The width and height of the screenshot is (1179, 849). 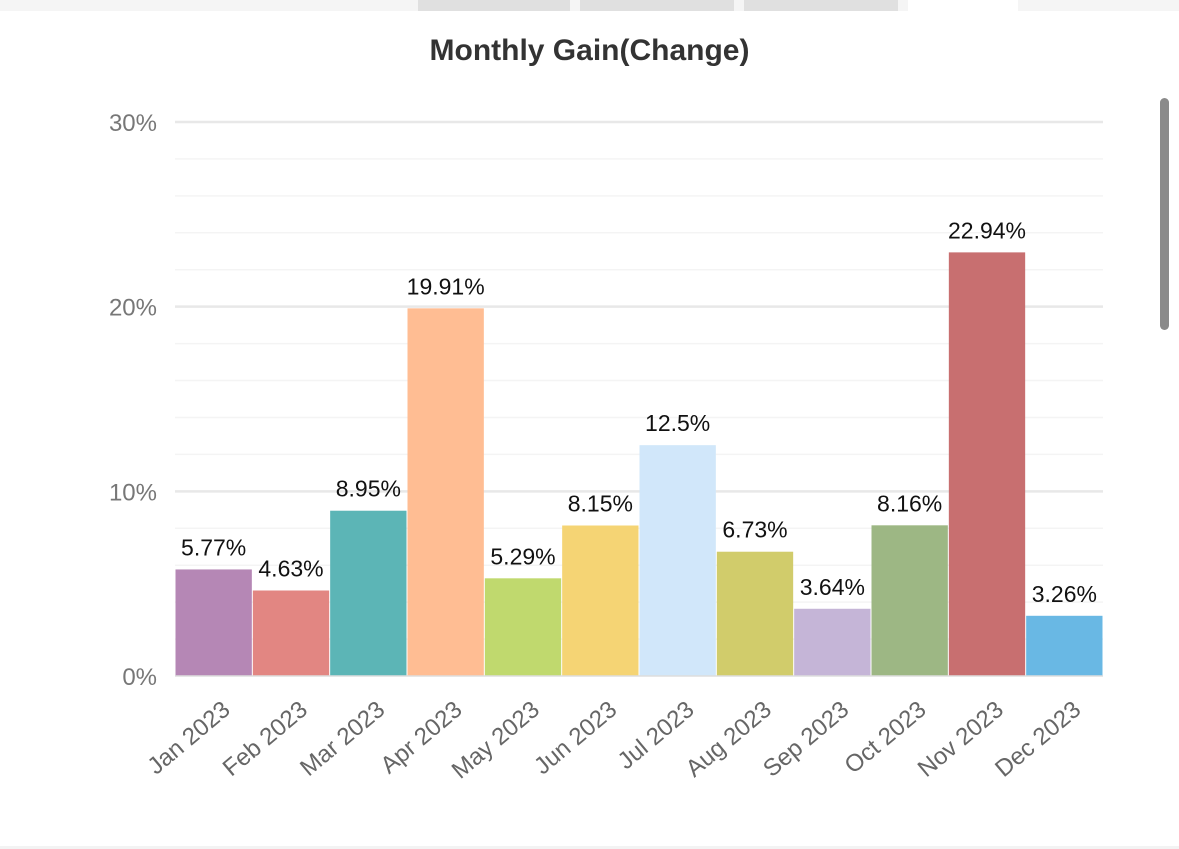 I want to click on bottom-divider, so click(x=589, y=847).